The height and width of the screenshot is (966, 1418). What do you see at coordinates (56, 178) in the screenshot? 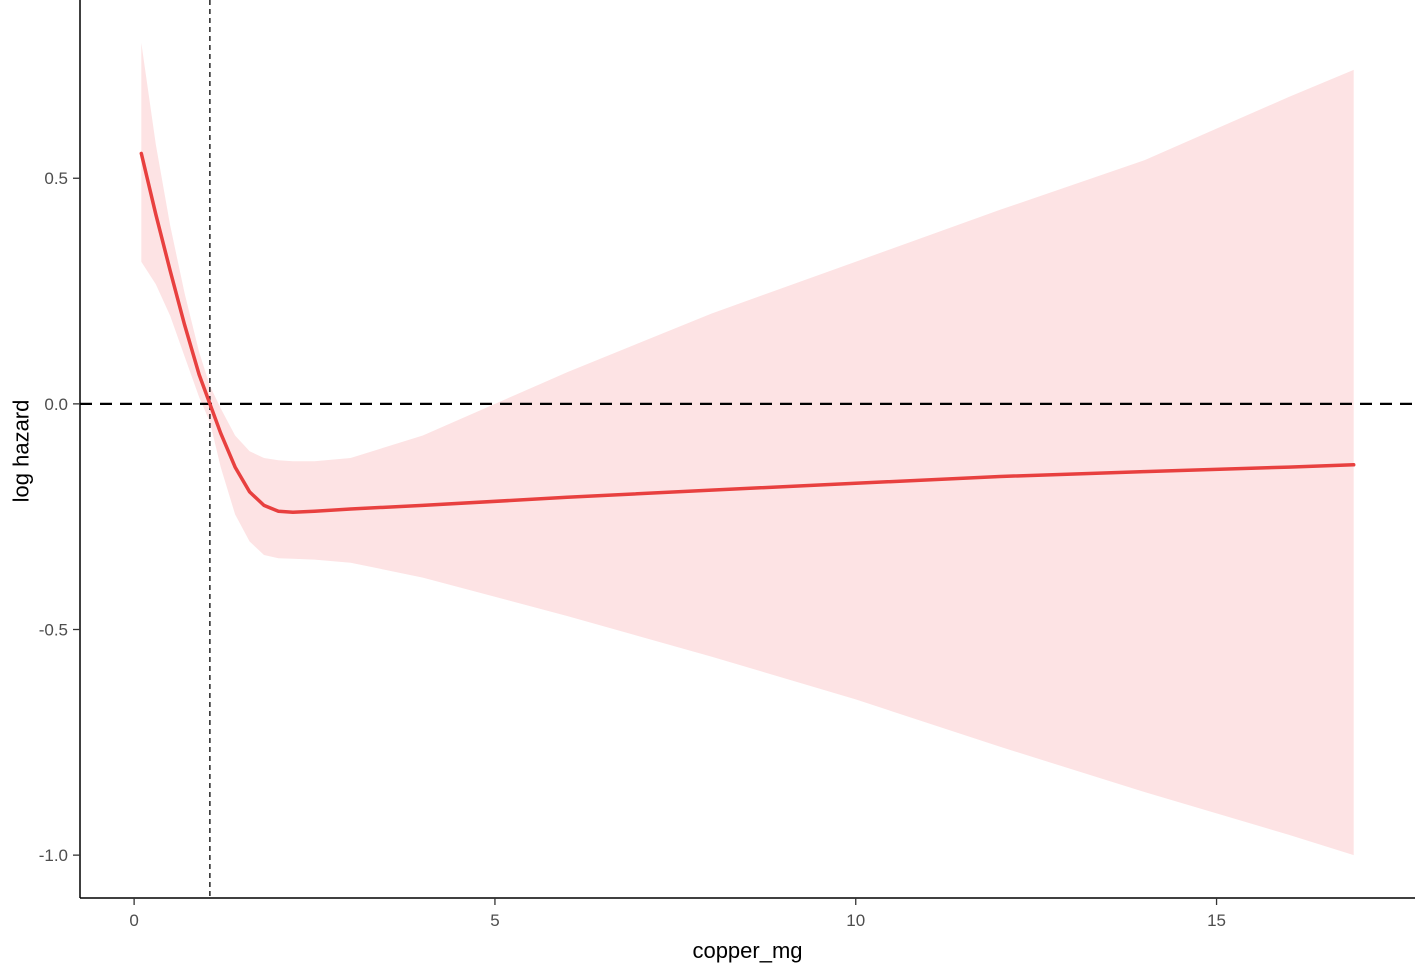
I see `y-tick-label: 0.5` at bounding box center [56, 178].